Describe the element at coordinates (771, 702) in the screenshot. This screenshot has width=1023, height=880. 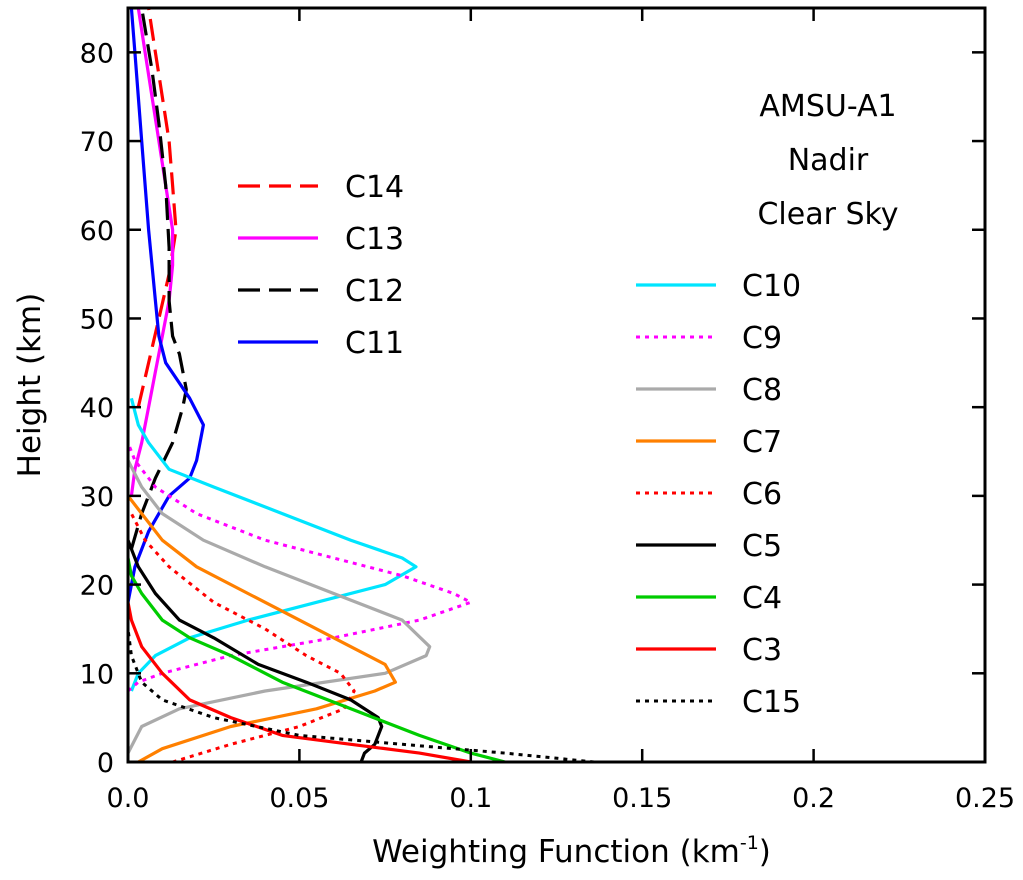
I see `legend-label-c15: C15` at that location.